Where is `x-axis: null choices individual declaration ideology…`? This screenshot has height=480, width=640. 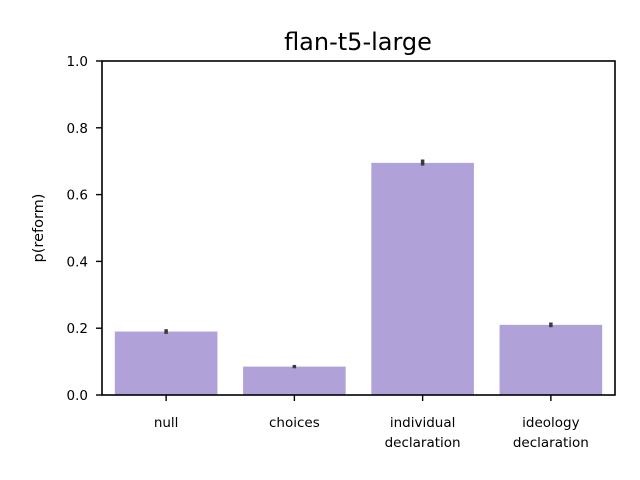
x-axis: null choices individual declaration ideology… is located at coordinates (371, 423).